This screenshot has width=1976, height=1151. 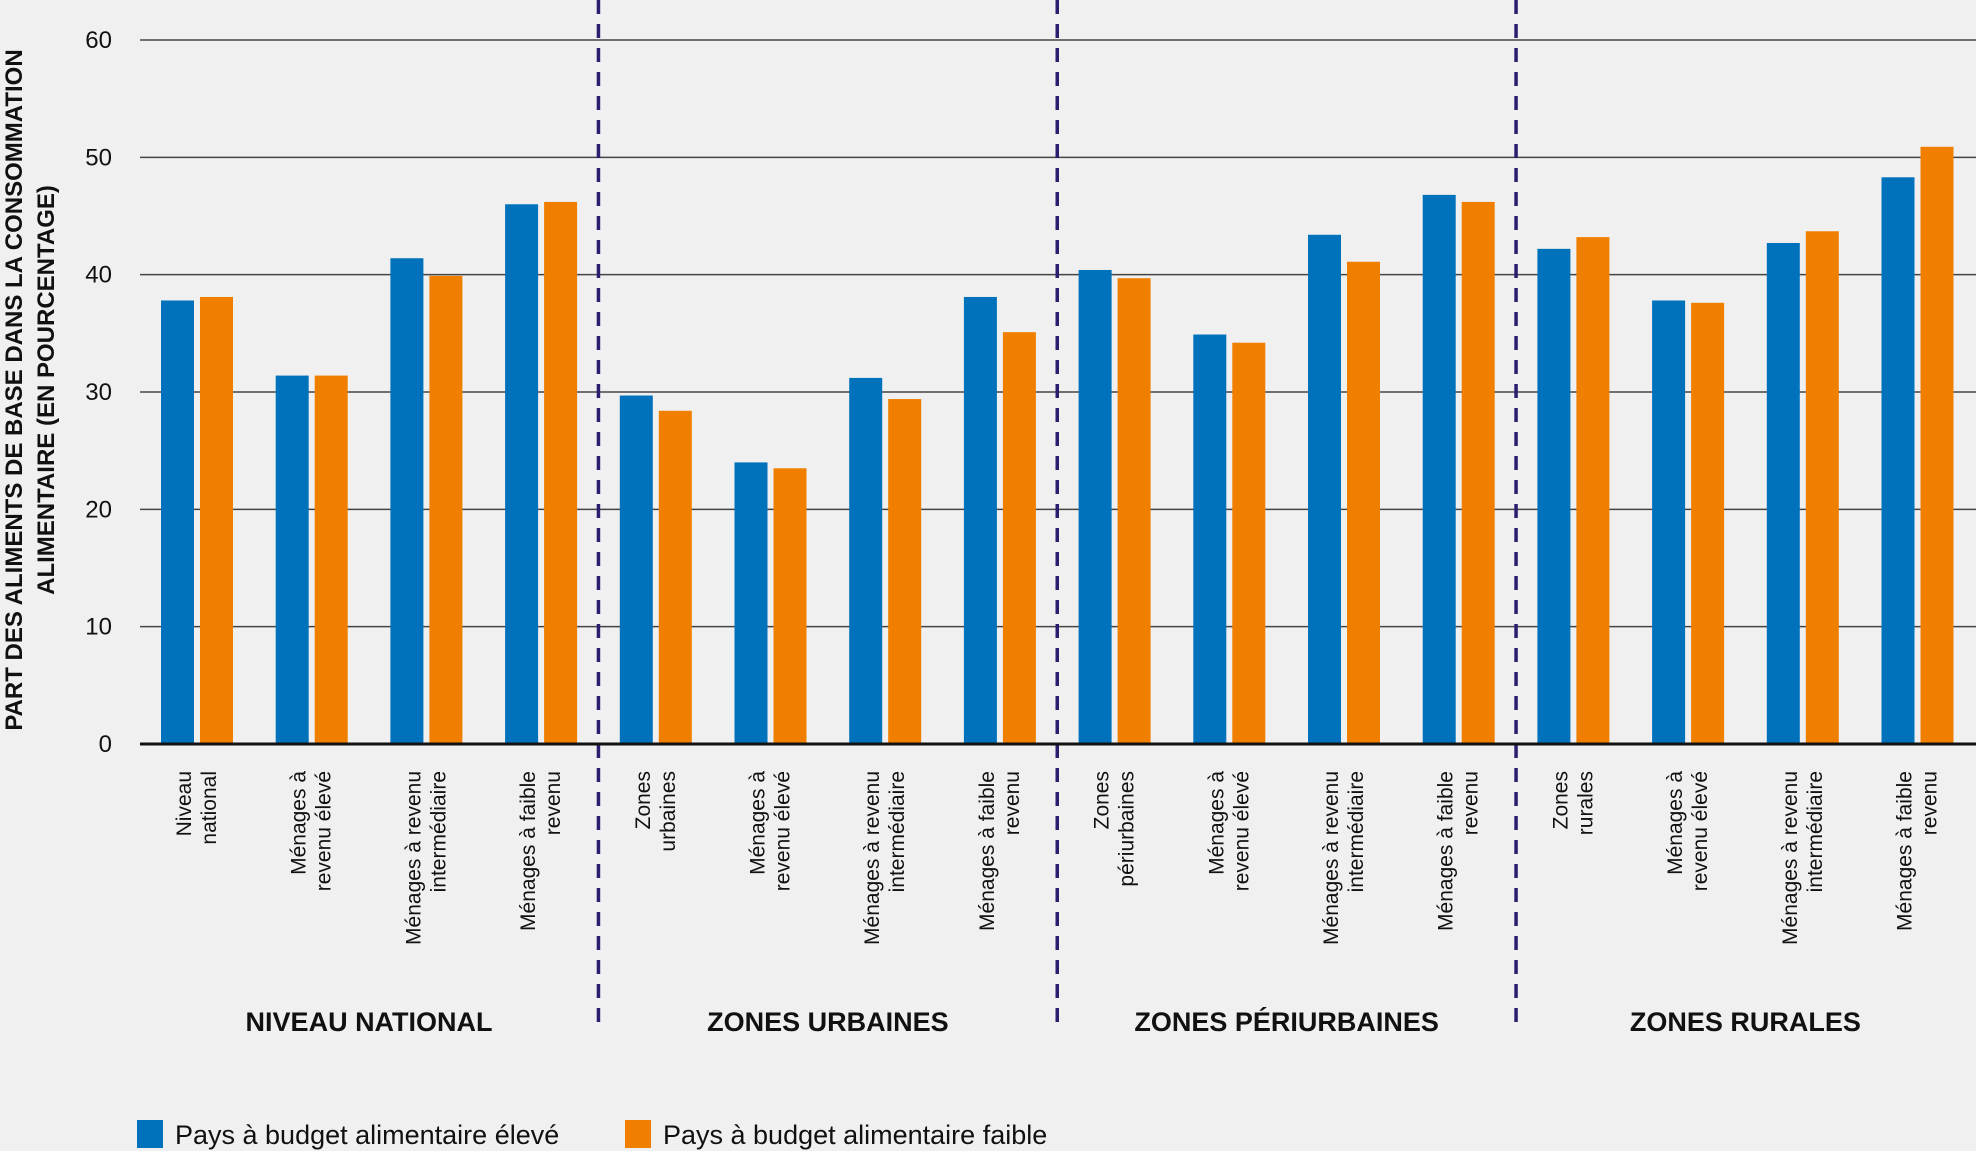 What do you see at coordinates (1585, 803) in the screenshot?
I see `category-label-line2: rurales` at bounding box center [1585, 803].